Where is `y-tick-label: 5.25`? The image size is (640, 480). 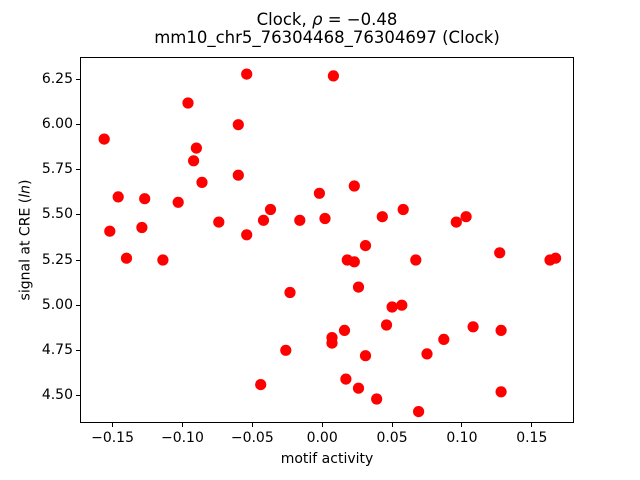 y-tick-label: 5.25 is located at coordinates (57, 259).